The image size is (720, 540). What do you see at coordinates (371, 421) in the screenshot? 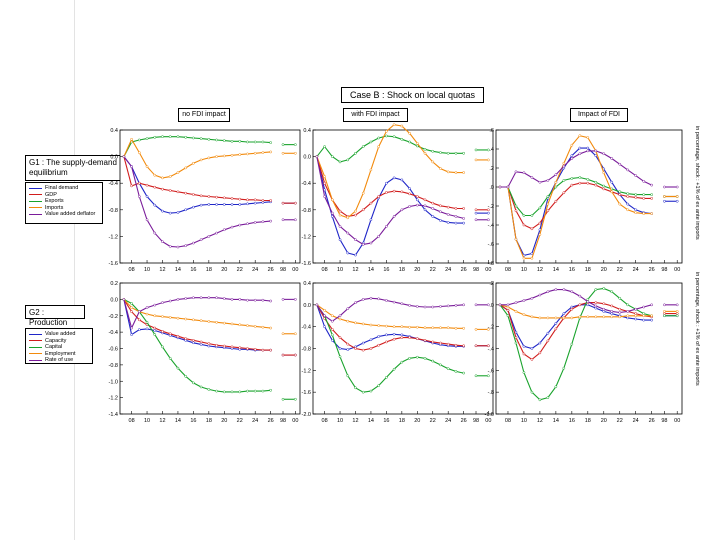
I see `x-tick-label: 14` at bounding box center [371, 421].